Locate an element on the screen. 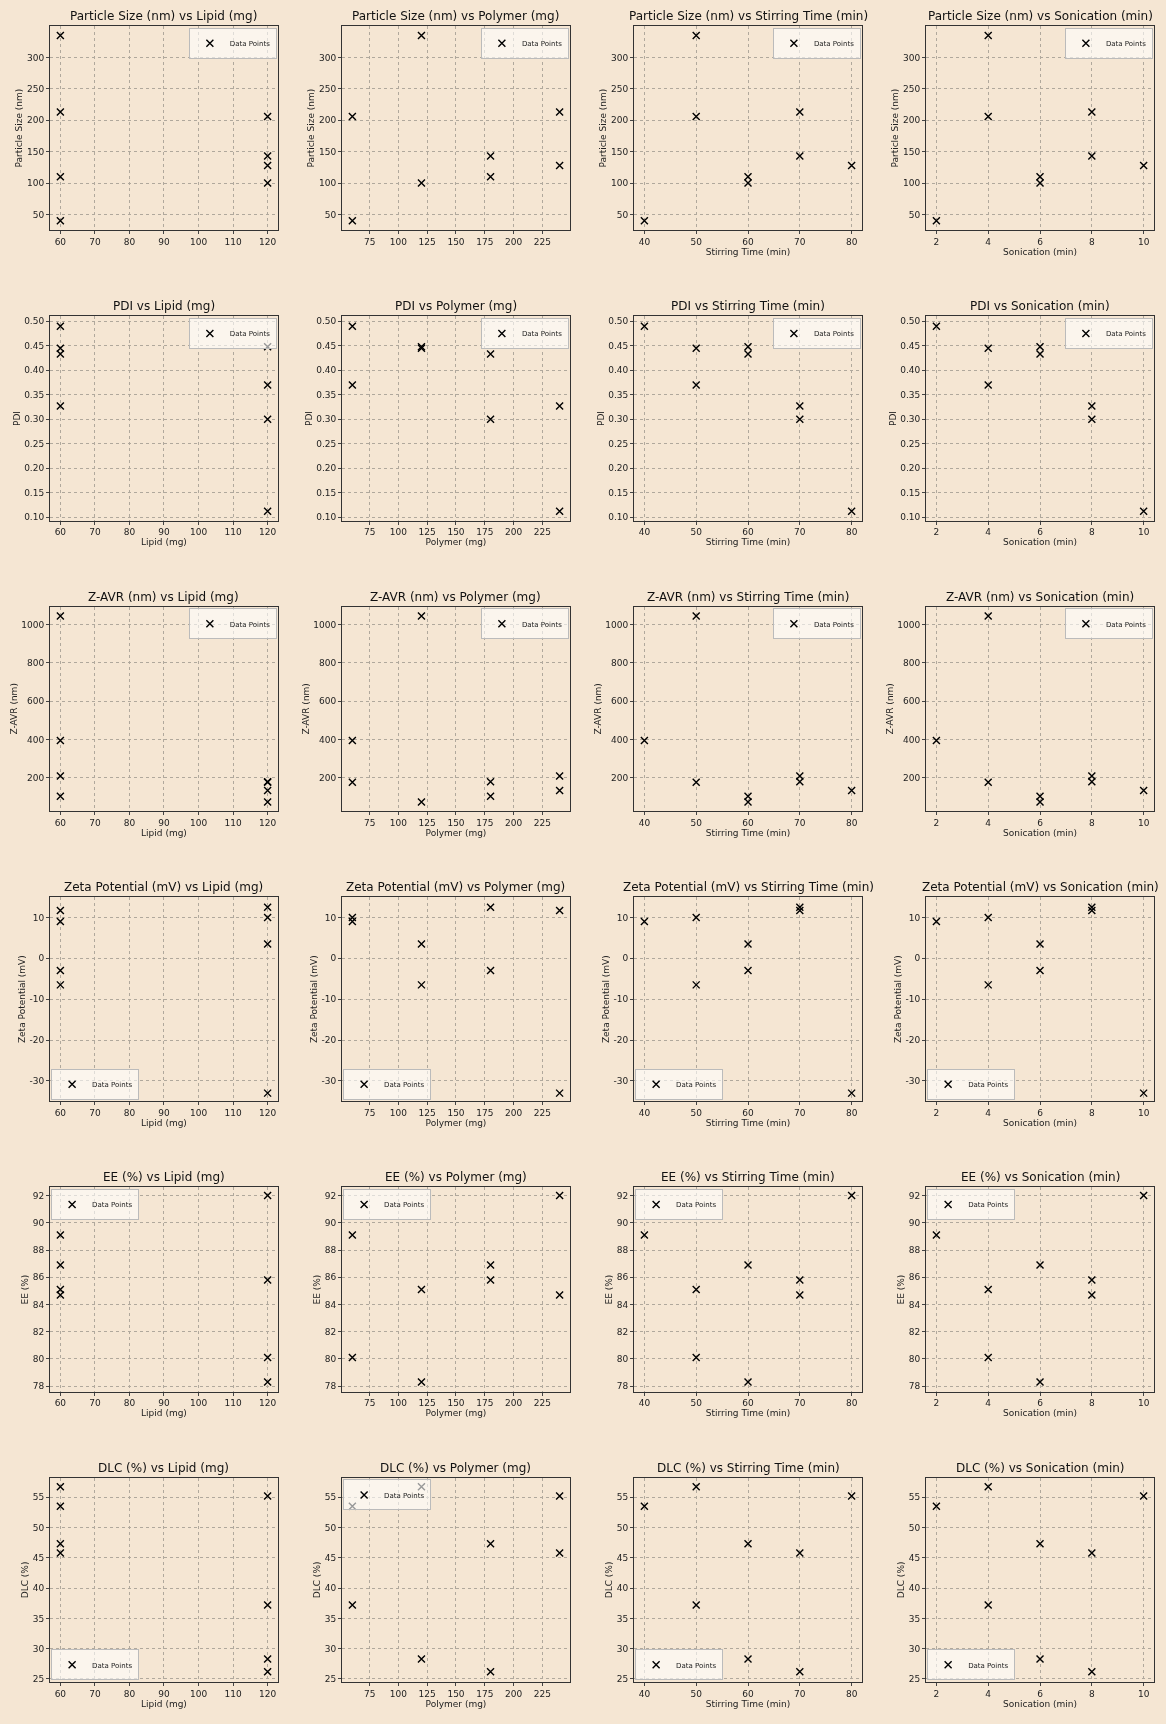 This screenshot has width=1166, height=1724. x-tick-label: 120 is located at coordinates (268, 242).